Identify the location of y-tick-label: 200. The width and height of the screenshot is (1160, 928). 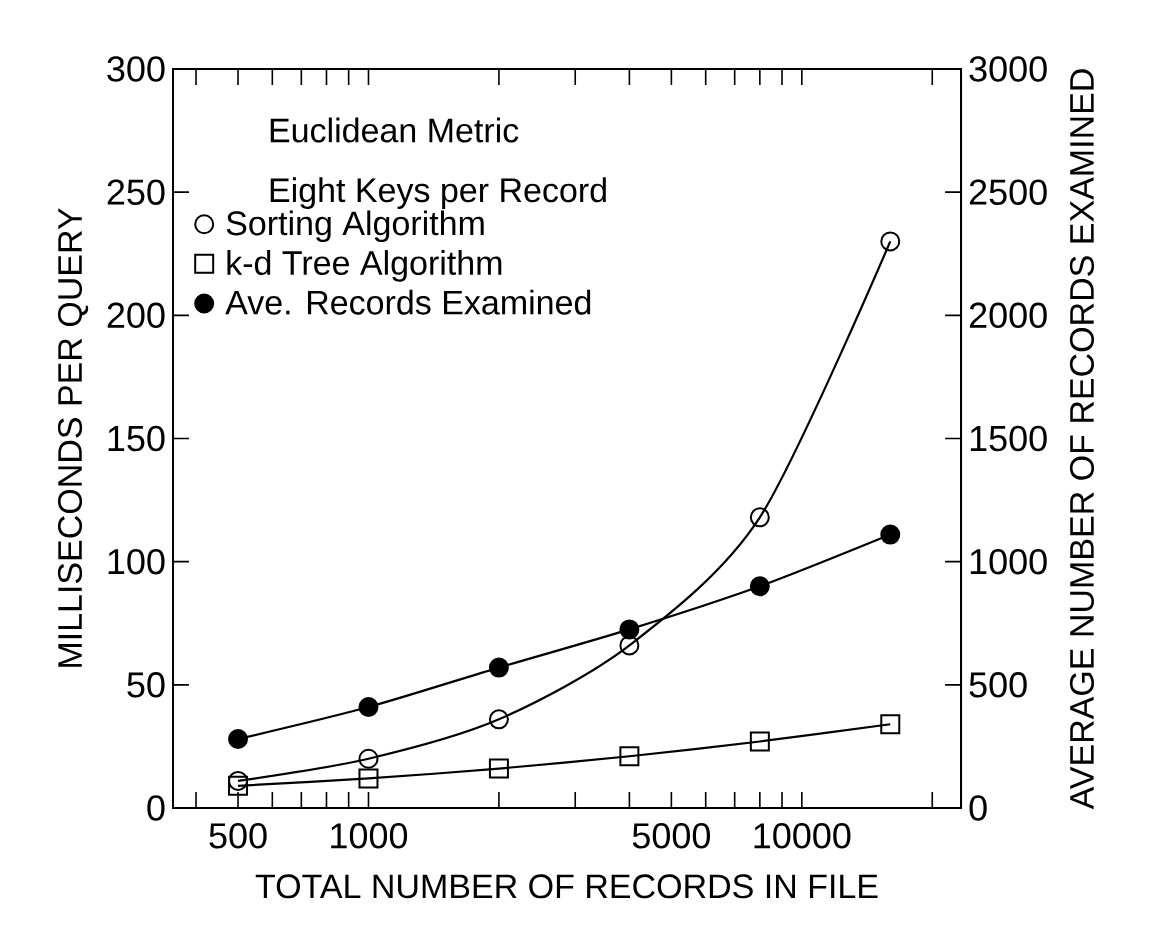
(136, 315).